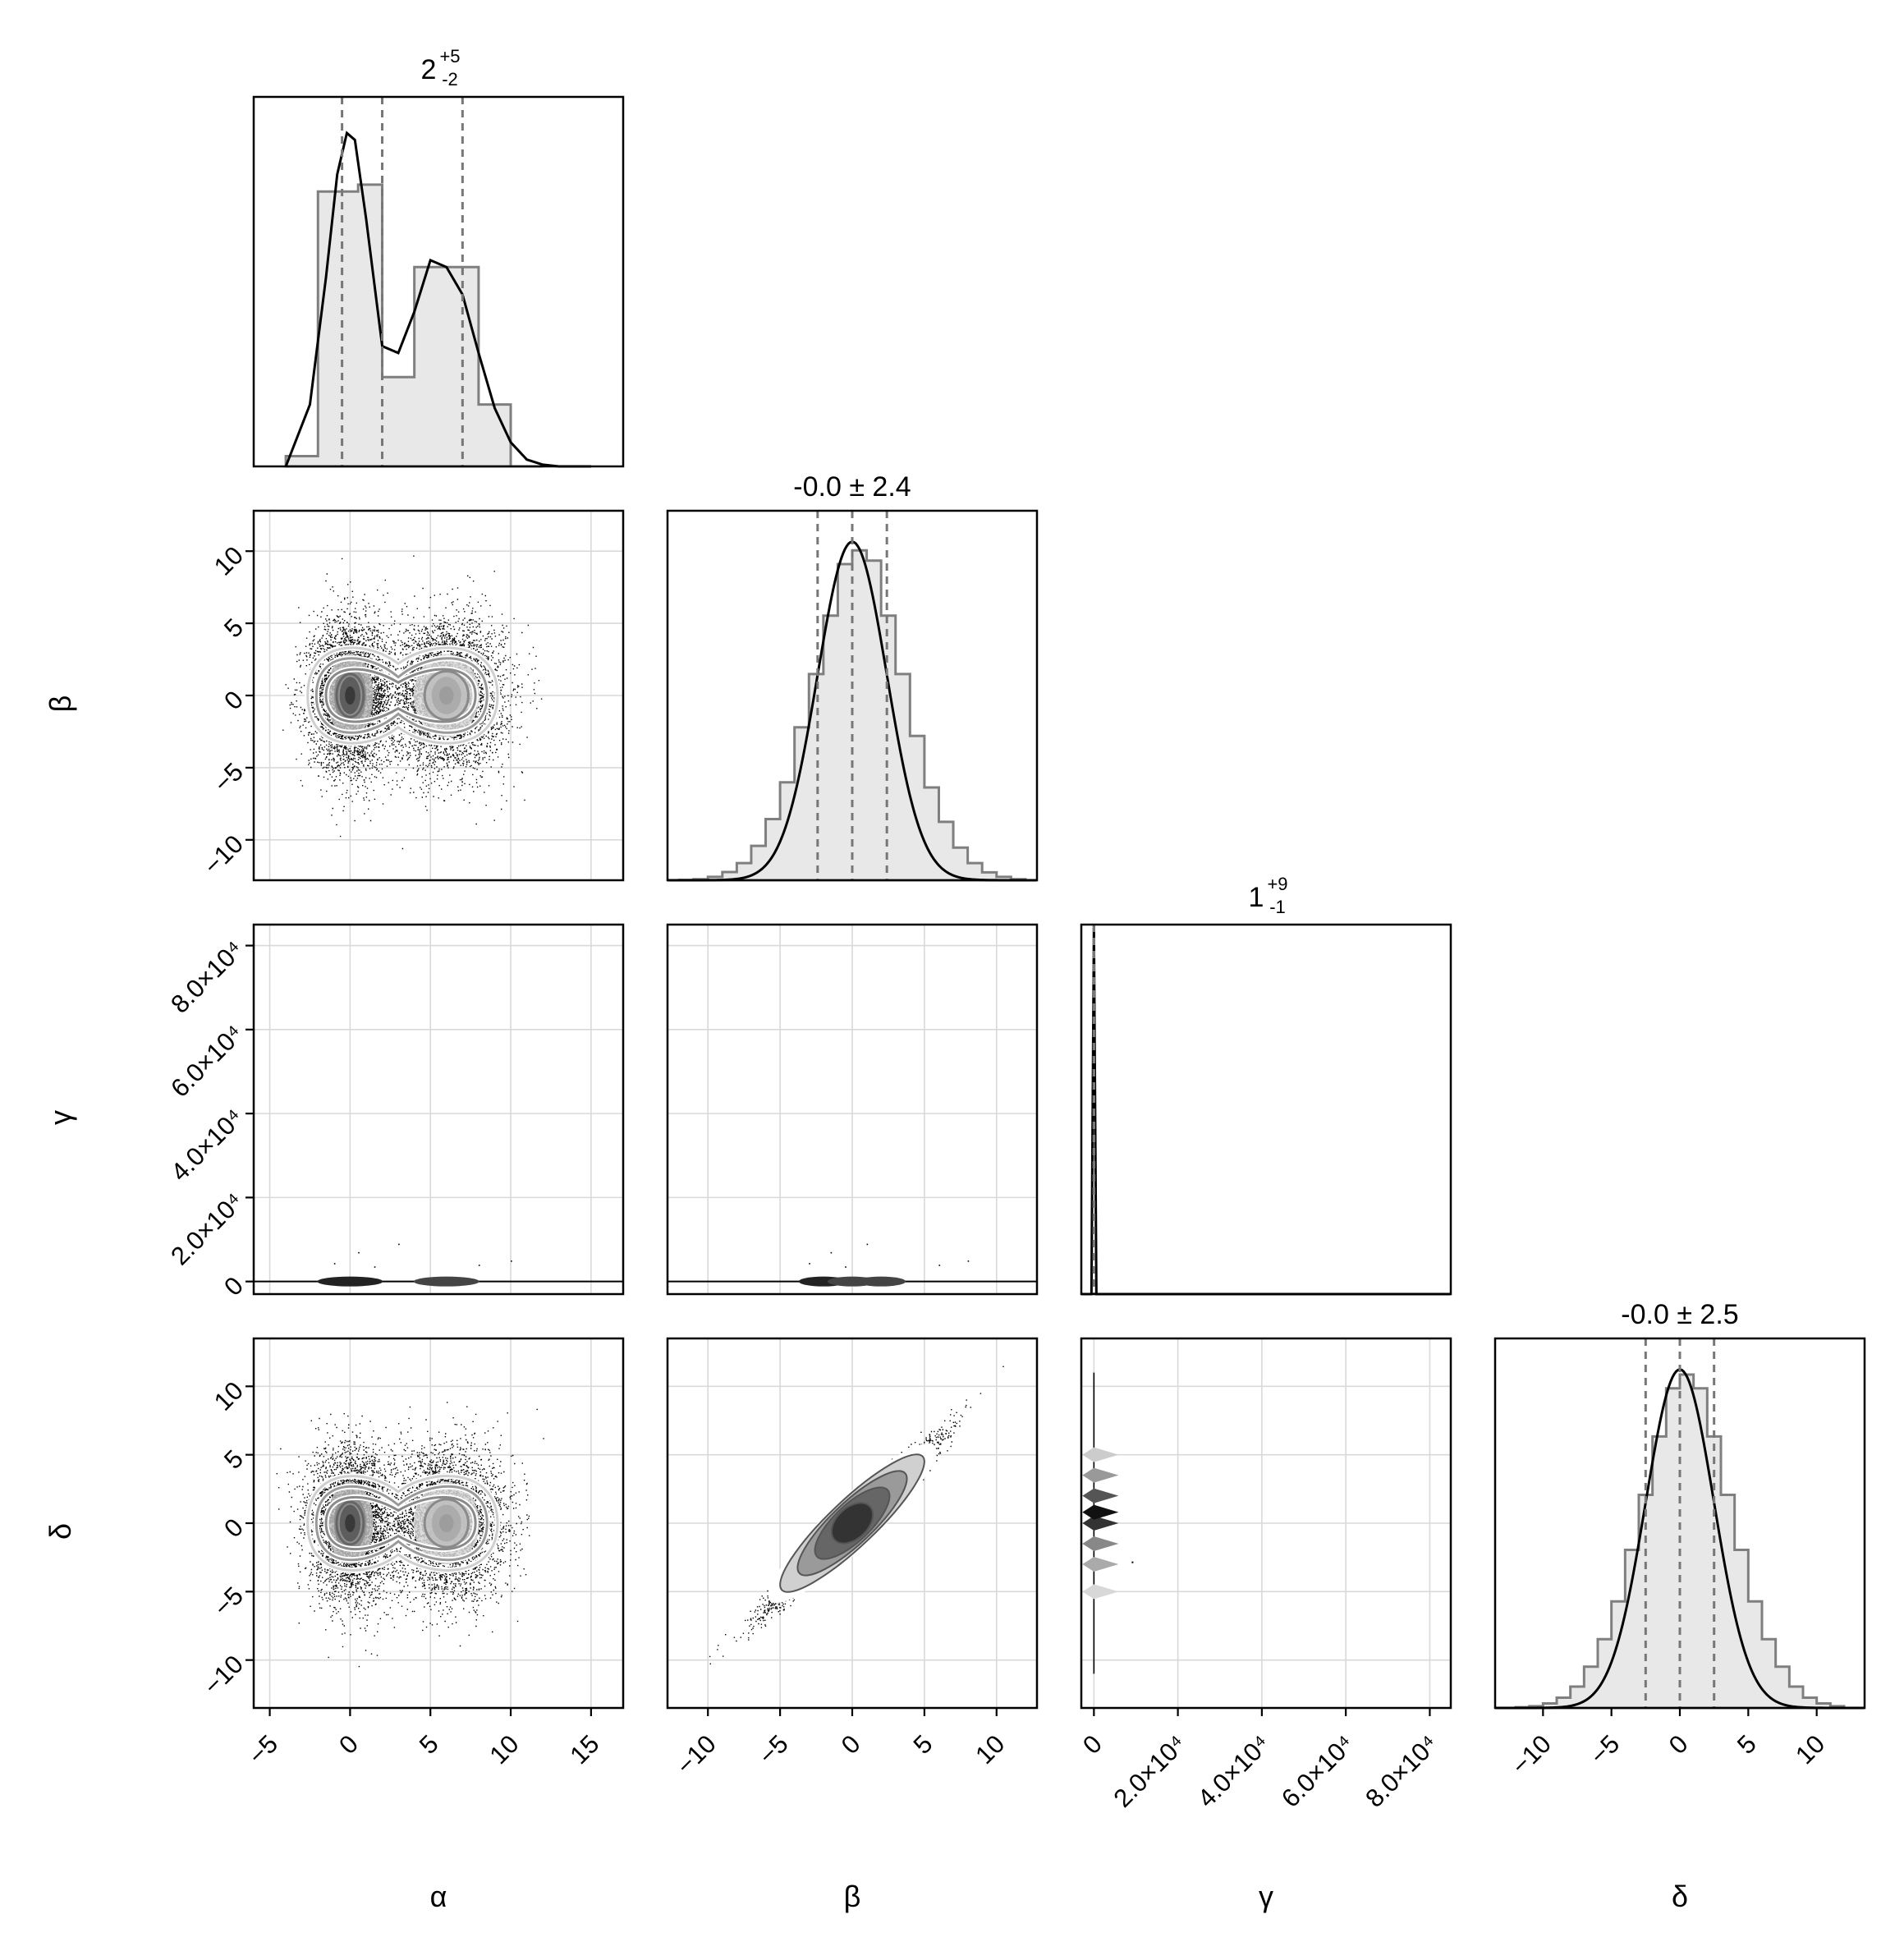 The image size is (1904, 1951). What do you see at coordinates (1059, 1896) in the screenshot?
I see `x-axis-labels: α β γ δ` at bounding box center [1059, 1896].